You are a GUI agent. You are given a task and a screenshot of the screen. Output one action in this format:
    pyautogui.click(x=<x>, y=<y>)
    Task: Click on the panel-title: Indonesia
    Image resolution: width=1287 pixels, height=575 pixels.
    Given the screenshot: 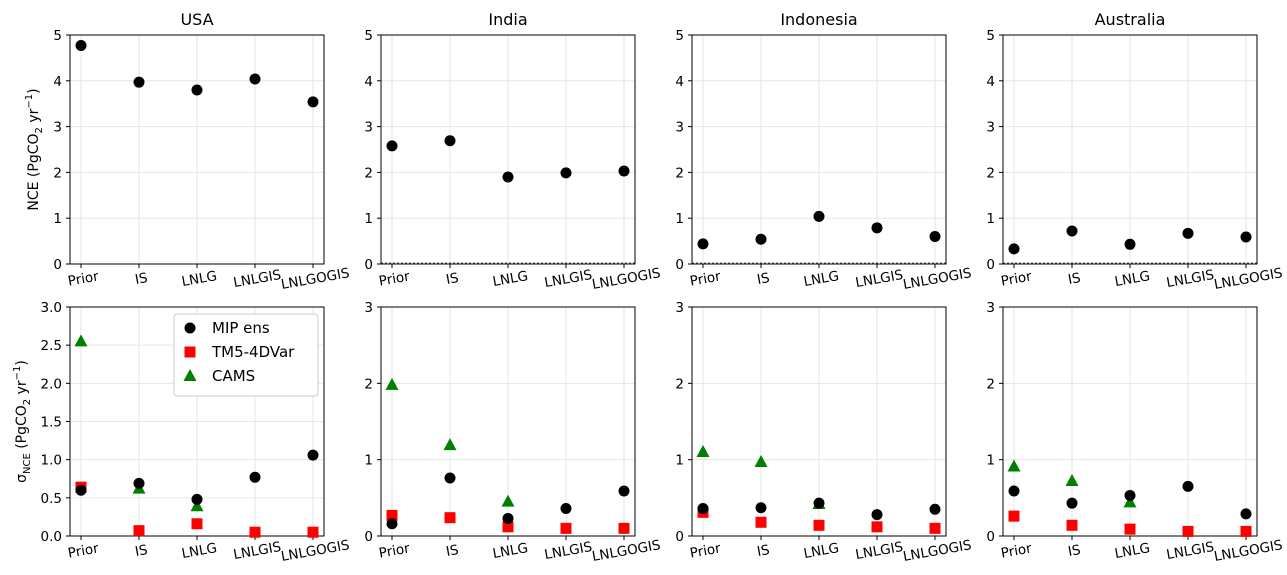 What is the action you would take?
    pyautogui.click(x=818, y=19)
    